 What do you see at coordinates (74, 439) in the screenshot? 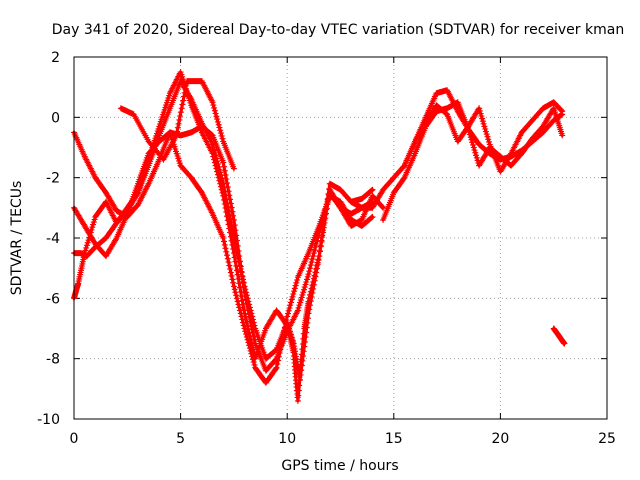
I see `x-tick-label: 0` at bounding box center [74, 439].